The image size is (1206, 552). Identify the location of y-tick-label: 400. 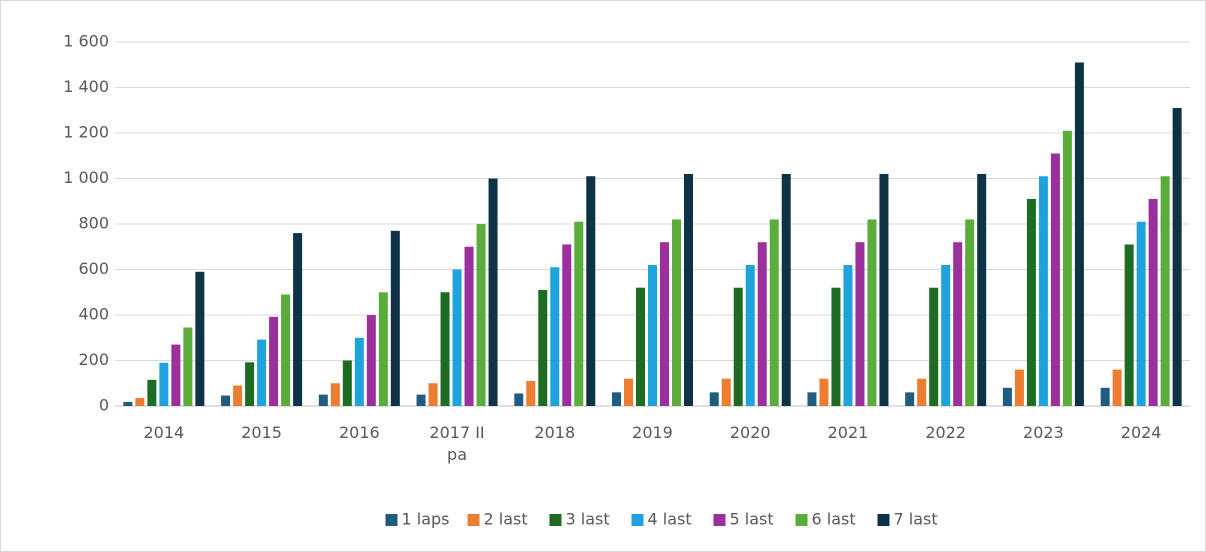
(93, 314).